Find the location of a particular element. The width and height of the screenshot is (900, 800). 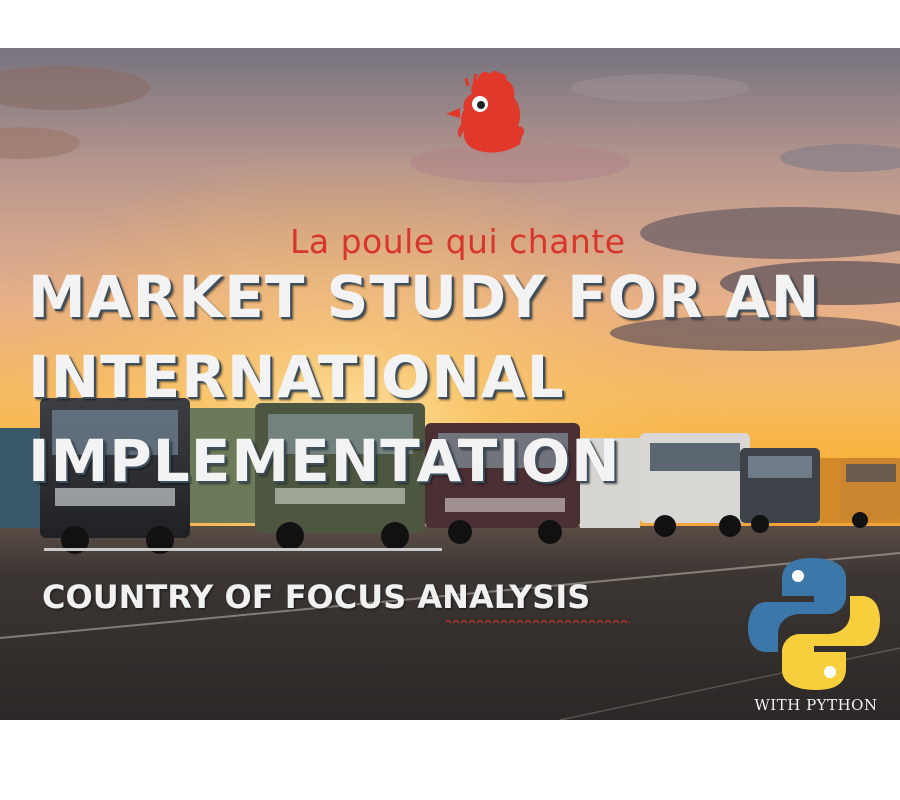

title-line-1: MARKET STUDY FOR AN is located at coordinates (424, 297).